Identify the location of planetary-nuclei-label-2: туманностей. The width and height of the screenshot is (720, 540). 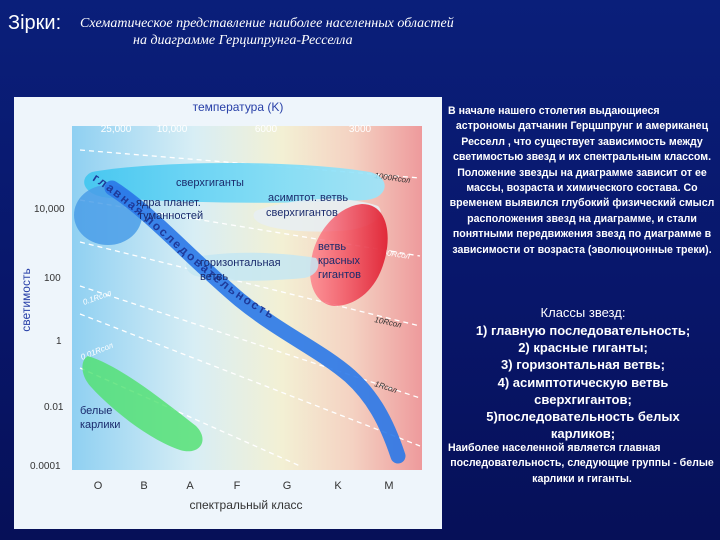
(170, 216).